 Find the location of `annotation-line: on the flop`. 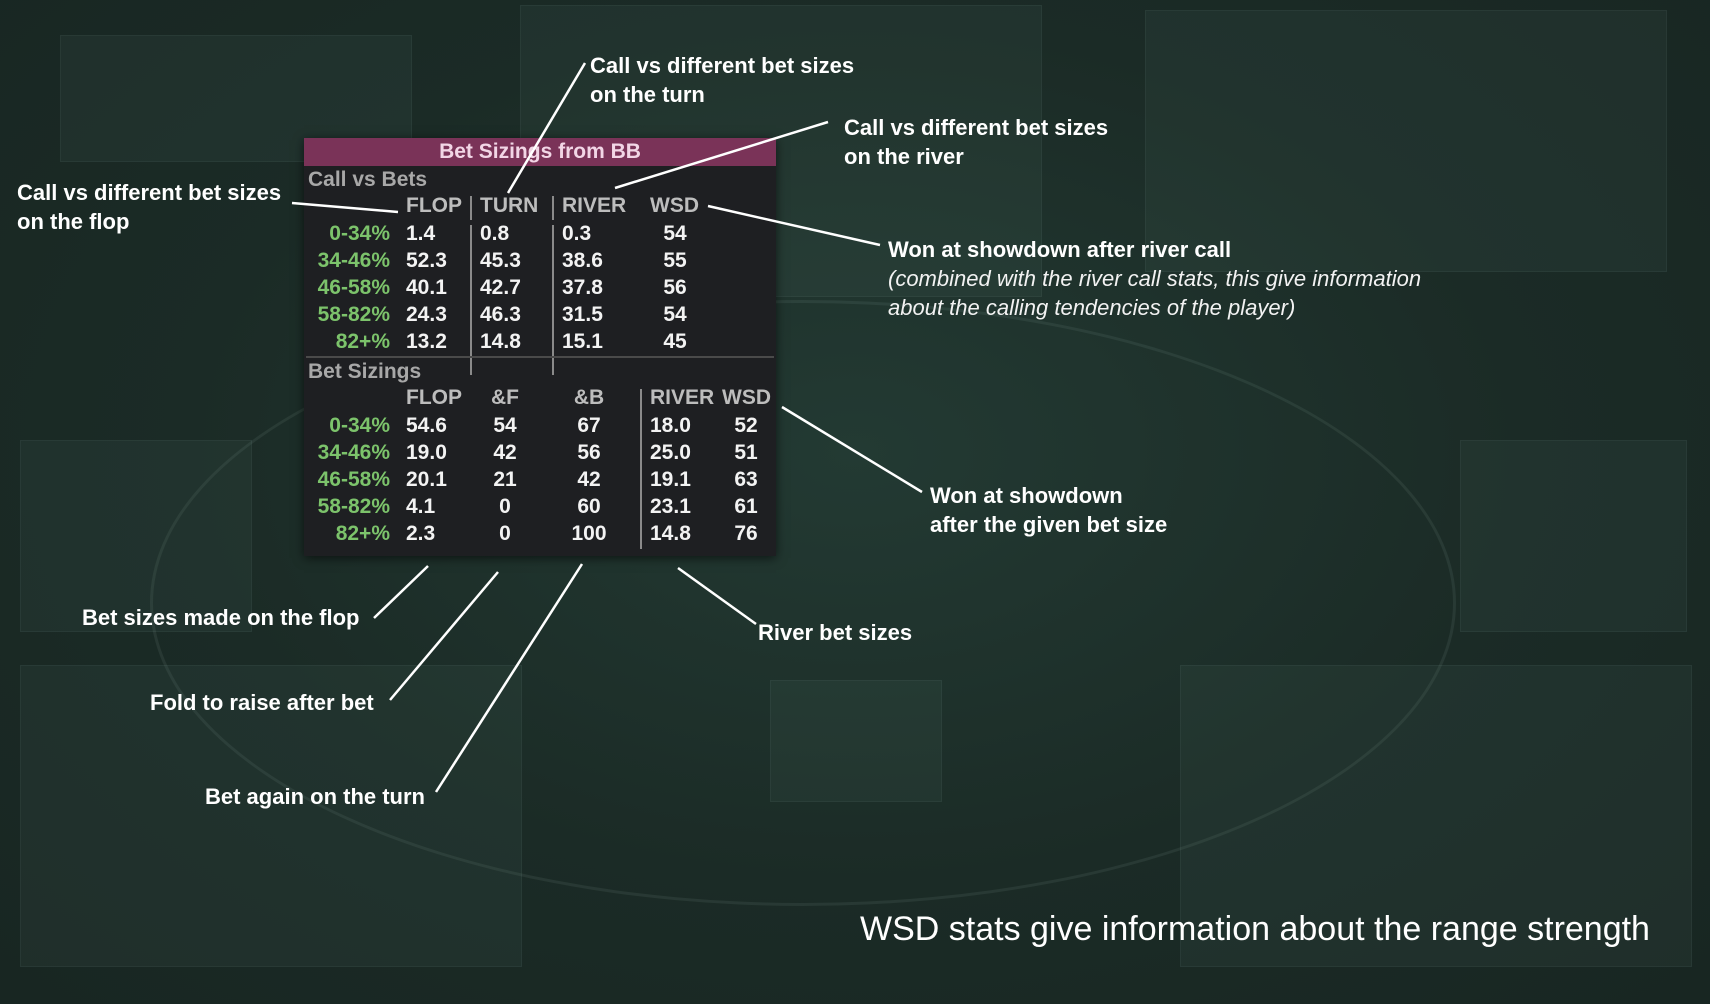

annotation-line: on the flop is located at coordinates (73, 221).